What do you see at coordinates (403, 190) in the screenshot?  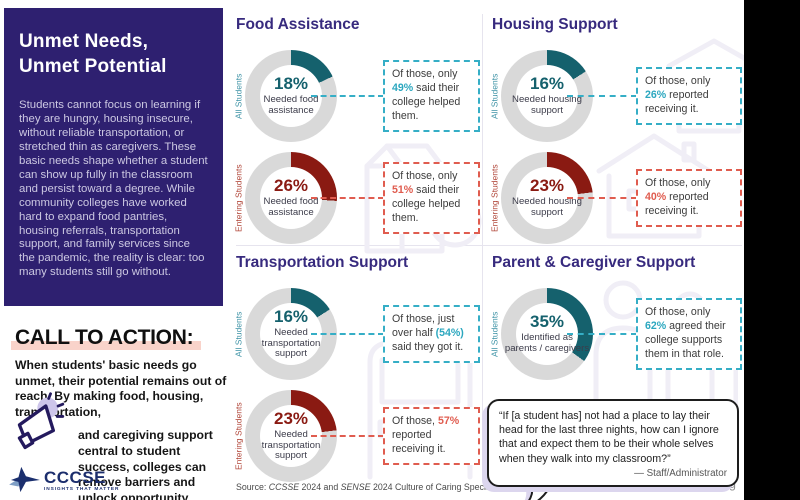 I see `callout-value: 51%` at bounding box center [403, 190].